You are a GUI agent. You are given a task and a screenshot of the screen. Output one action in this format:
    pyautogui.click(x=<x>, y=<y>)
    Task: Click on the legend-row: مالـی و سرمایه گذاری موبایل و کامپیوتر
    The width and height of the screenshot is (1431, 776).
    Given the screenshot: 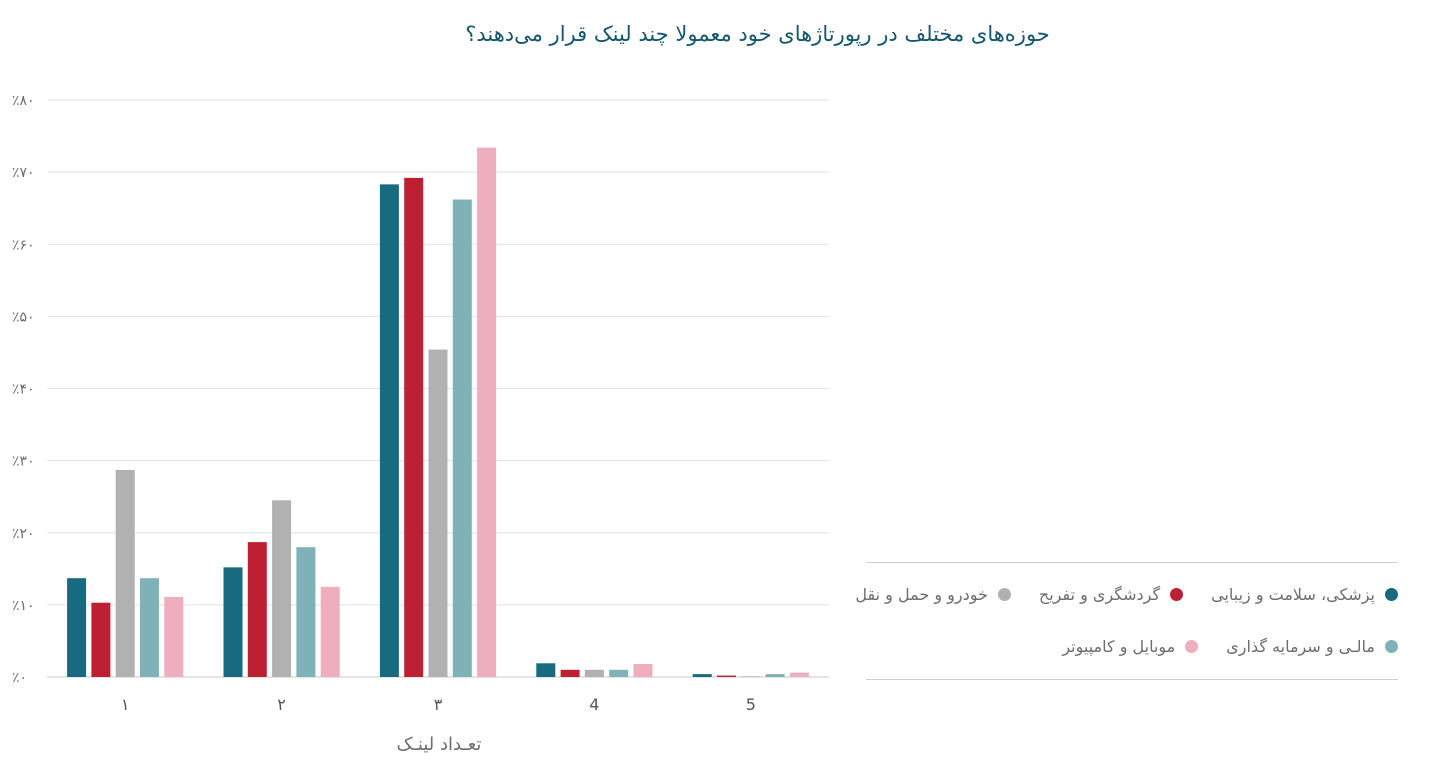 What is the action you would take?
    pyautogui.click(x=1230, y=646)
    